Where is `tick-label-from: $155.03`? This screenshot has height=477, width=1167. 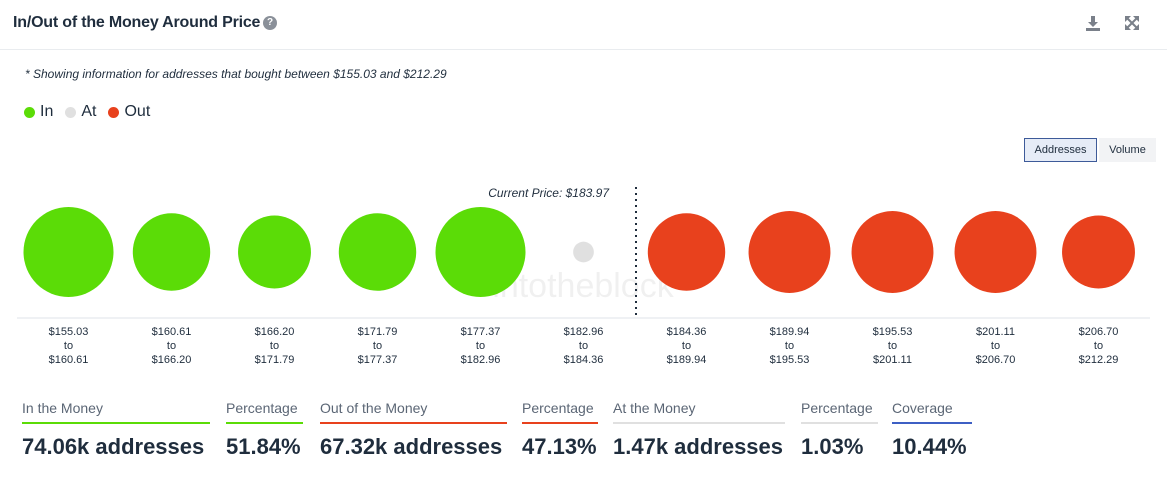 tick-label-from: $155.03 is located at coordinates (69, 332).